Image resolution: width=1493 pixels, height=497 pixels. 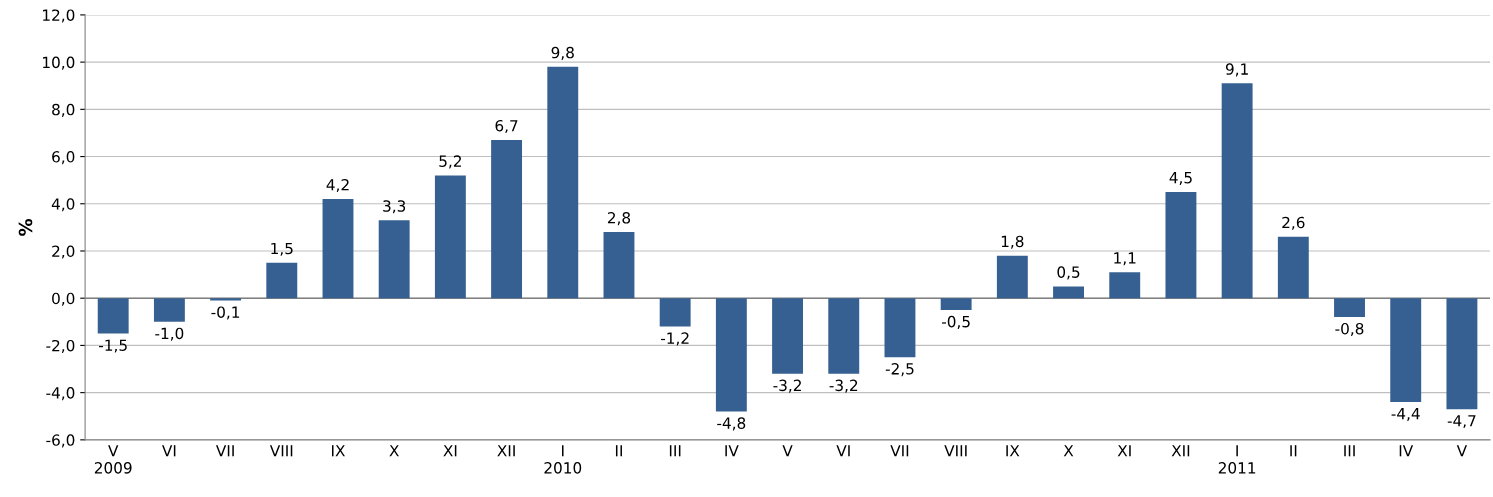 I want to click on data-label: 3,3, so click(x=394, y=207).